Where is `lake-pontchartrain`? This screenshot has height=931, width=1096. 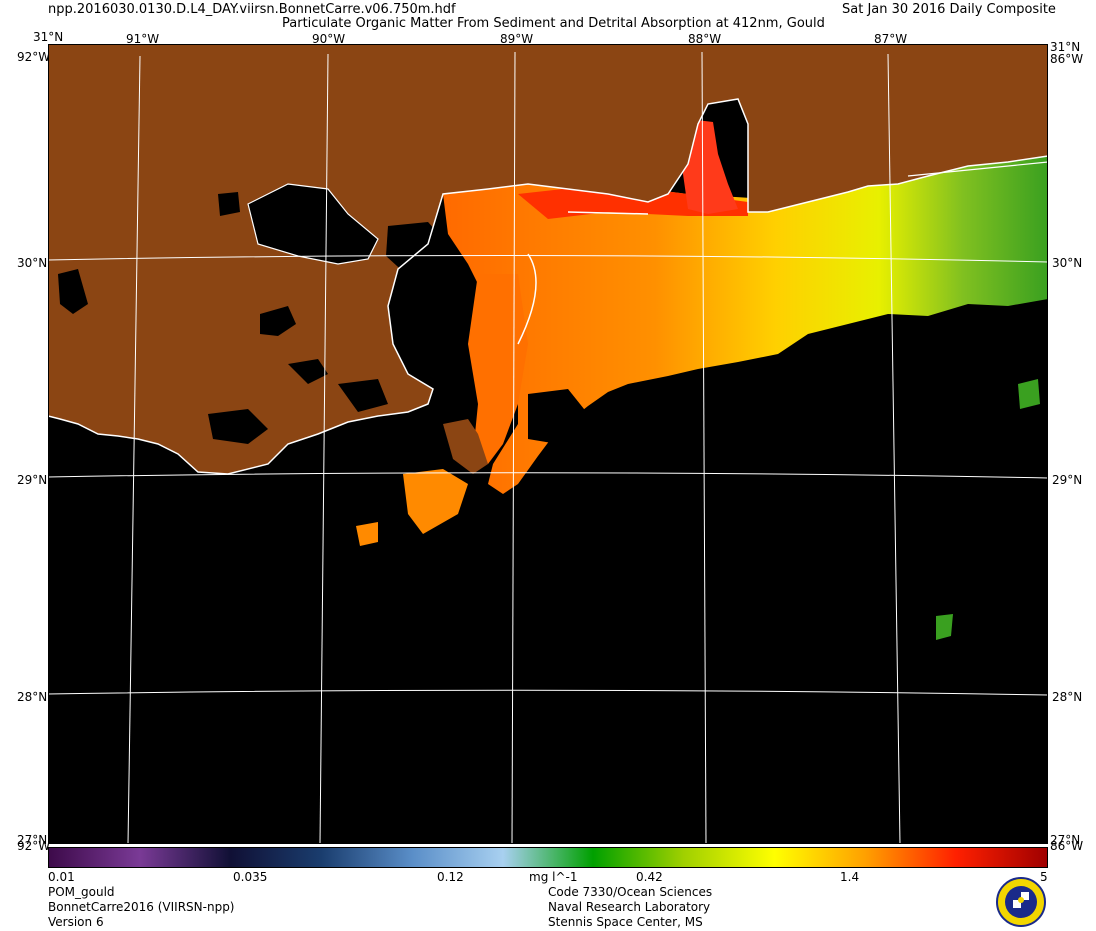 lake-pontchartrain is located at coordinates (313, 224).